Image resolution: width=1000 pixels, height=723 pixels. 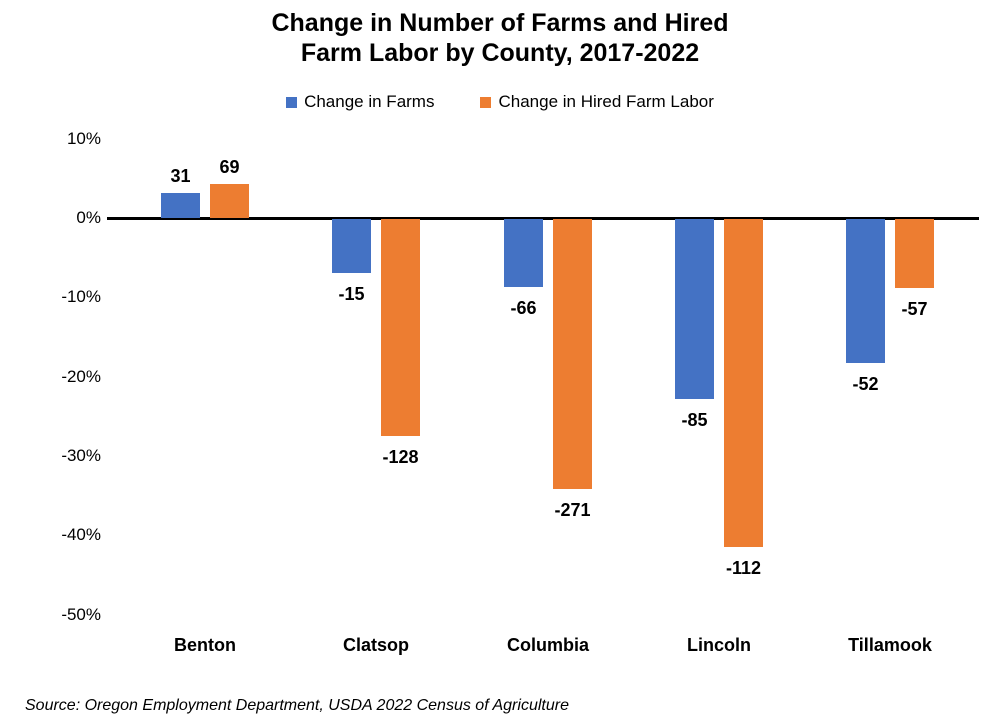 I want to click on bar-data-label: 31, so click(x=180, y=176).